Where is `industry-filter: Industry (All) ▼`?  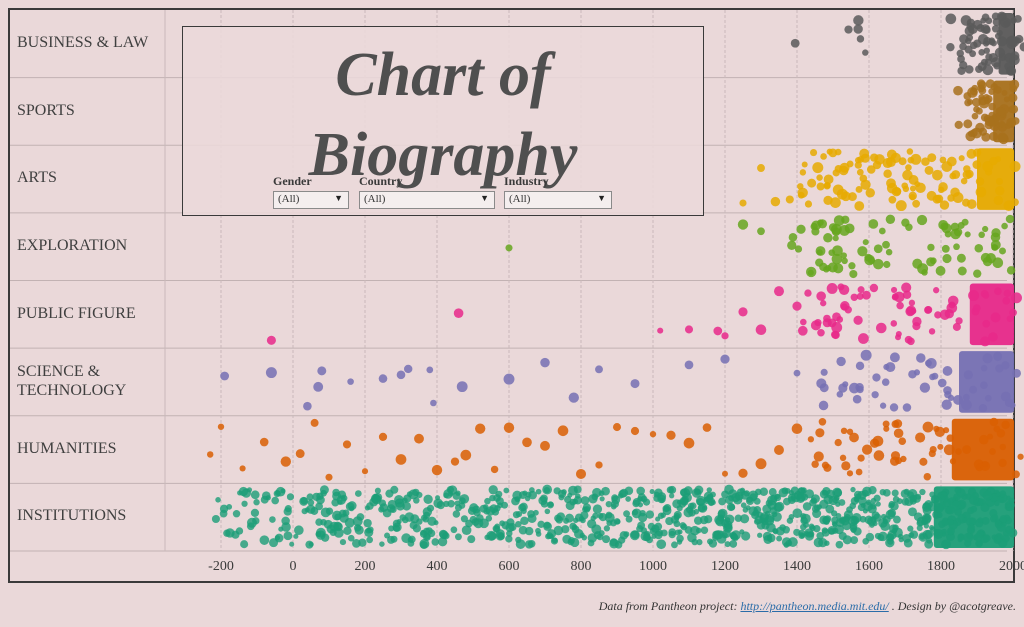 industry-filter: Industry (All) ▼ is located at coordinates (558, 191).